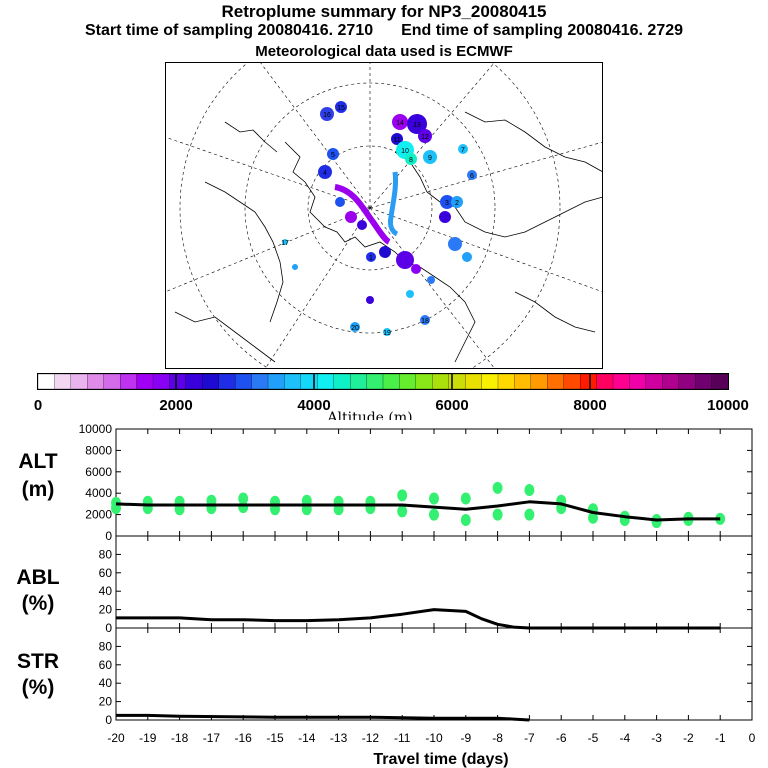  What do you see at coordinates (148, 738) in the screenshot?
I see `x-tick-label: -19` at bounding box center [148, 738].